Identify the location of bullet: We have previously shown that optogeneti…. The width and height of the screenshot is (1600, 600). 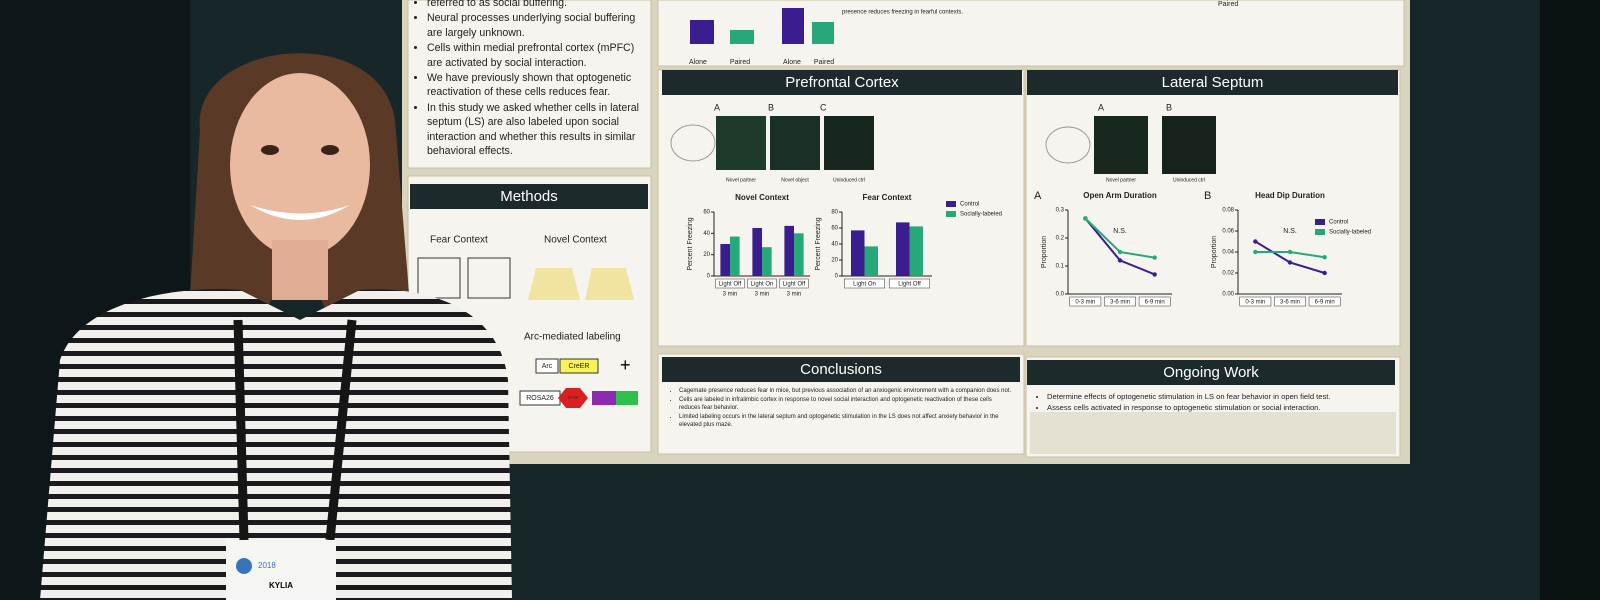
(536, 85).